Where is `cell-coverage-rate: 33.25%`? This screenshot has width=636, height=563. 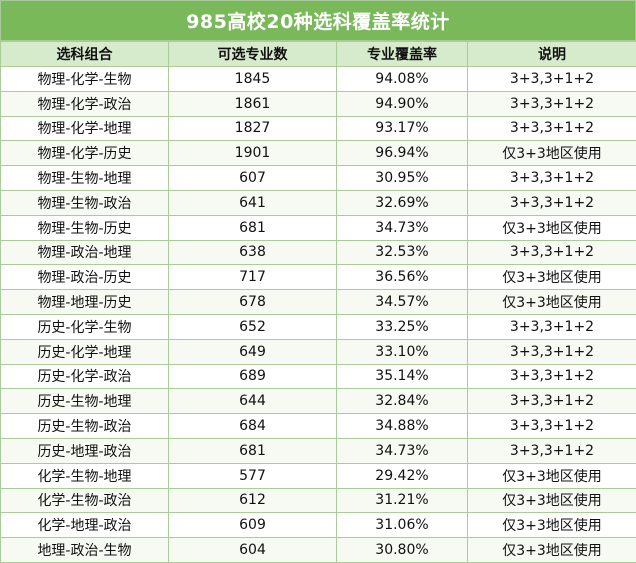 cell-coverage-rate: 33.25% is located at coordinates (402, 326).